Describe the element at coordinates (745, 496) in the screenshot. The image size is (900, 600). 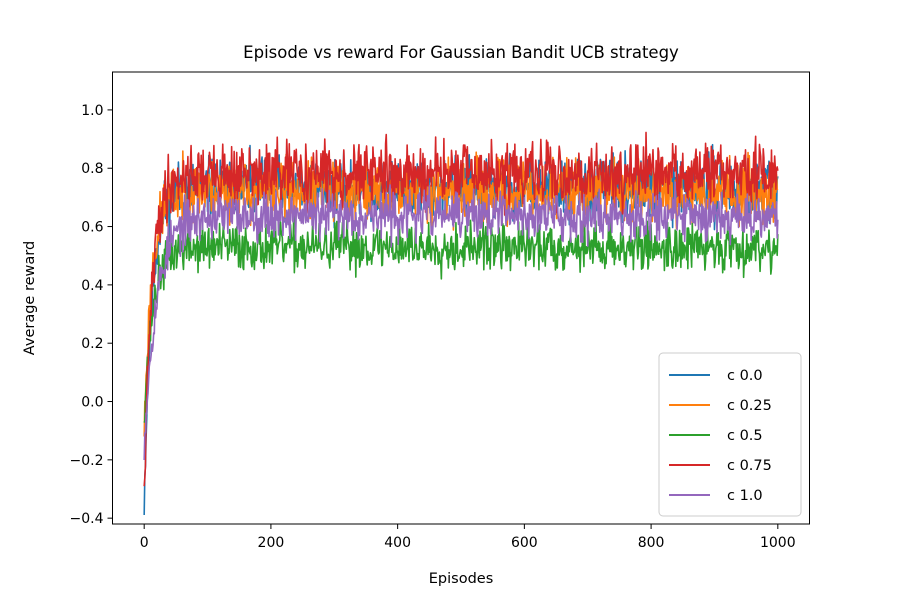
I see `legend-label: c 1.0` at that location.